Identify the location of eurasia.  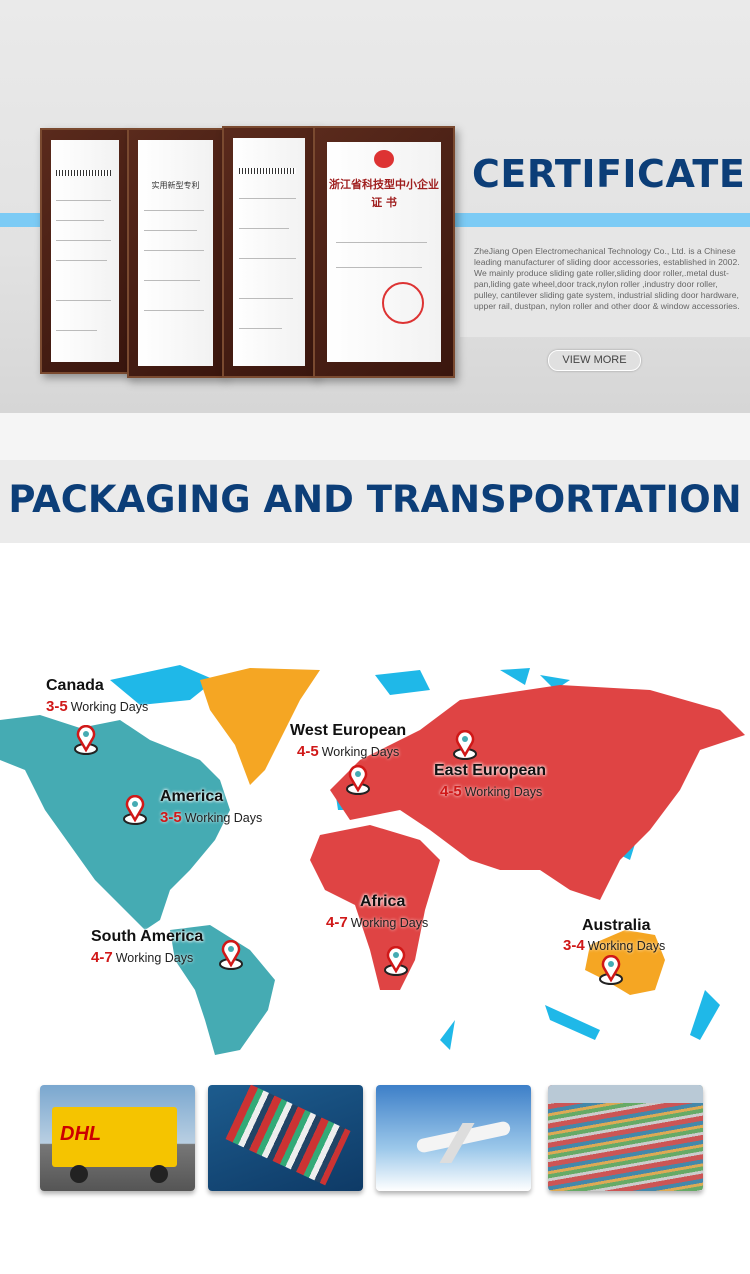
(537, 792).